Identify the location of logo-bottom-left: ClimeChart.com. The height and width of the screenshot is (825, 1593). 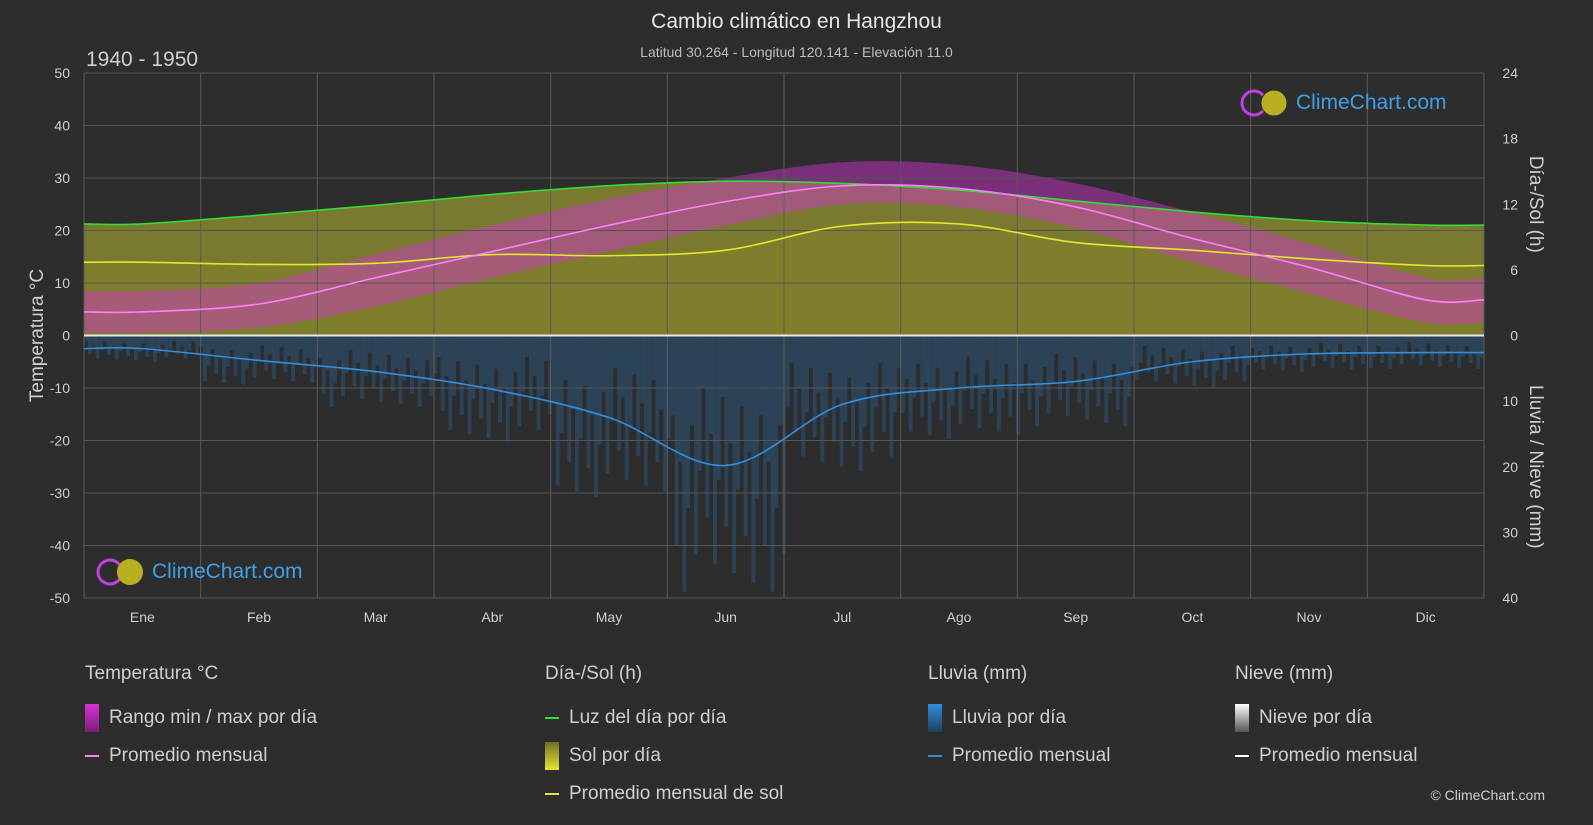
(199, 572).